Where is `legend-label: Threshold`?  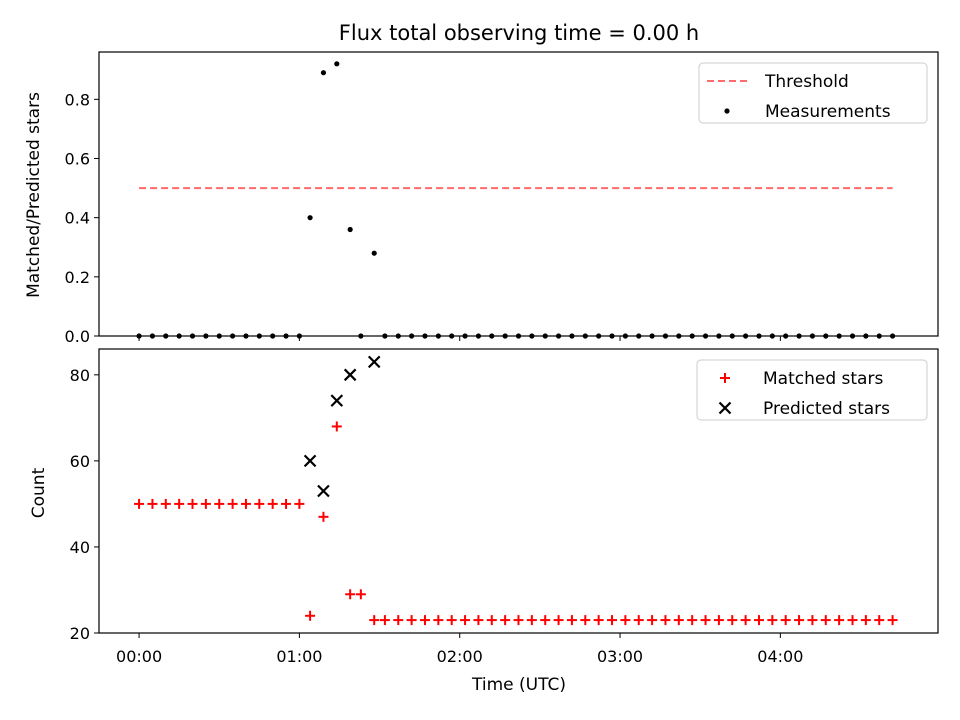
legend-label: Threshold is located at coordinates (806, 82).